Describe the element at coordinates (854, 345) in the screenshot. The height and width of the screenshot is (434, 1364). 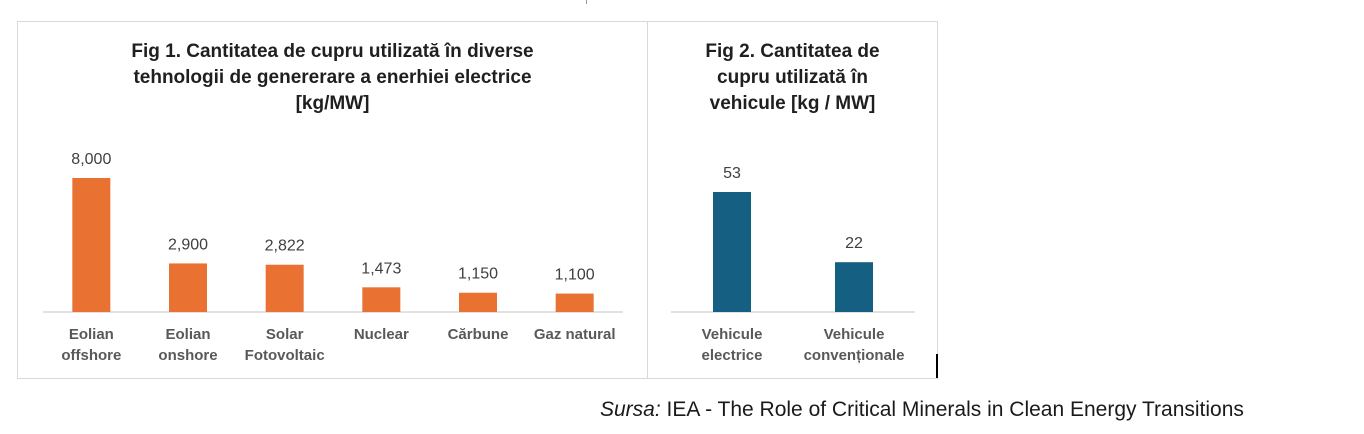
I see `category-label: Vehicule convenționale` at that location.